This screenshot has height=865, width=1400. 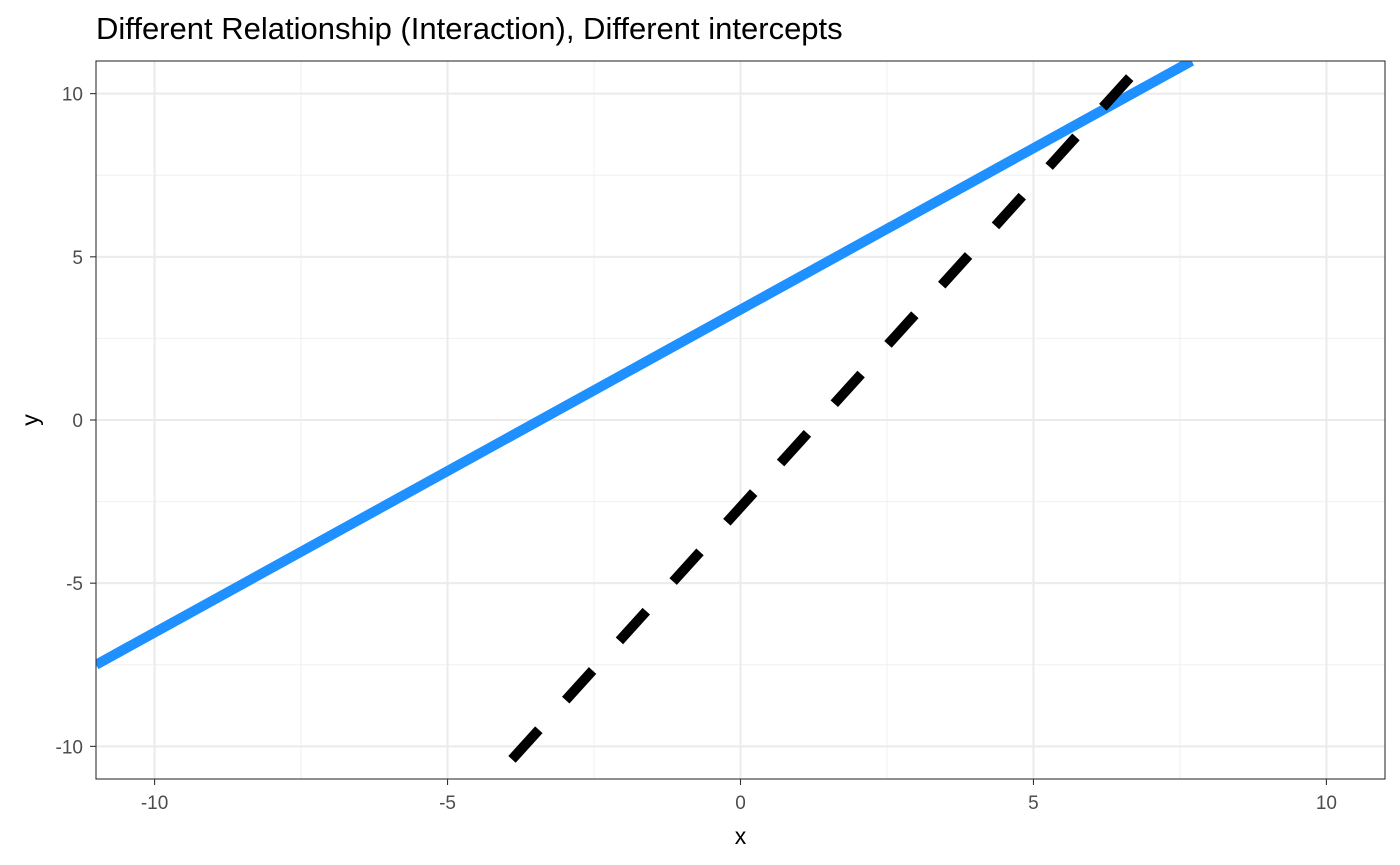 I want to click on x-tick-label: -5, so click(x=447, y=803).